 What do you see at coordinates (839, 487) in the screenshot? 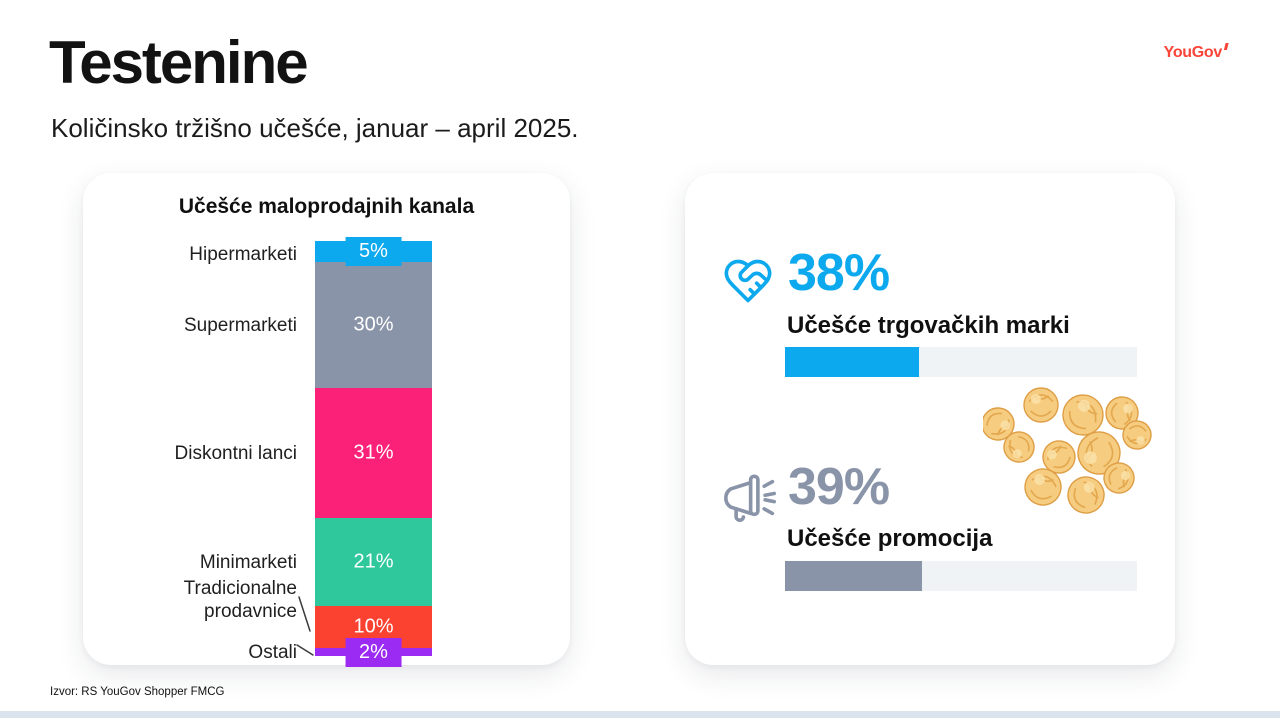
I see `kpi-value: 39%` at bounding box center [839, 487].